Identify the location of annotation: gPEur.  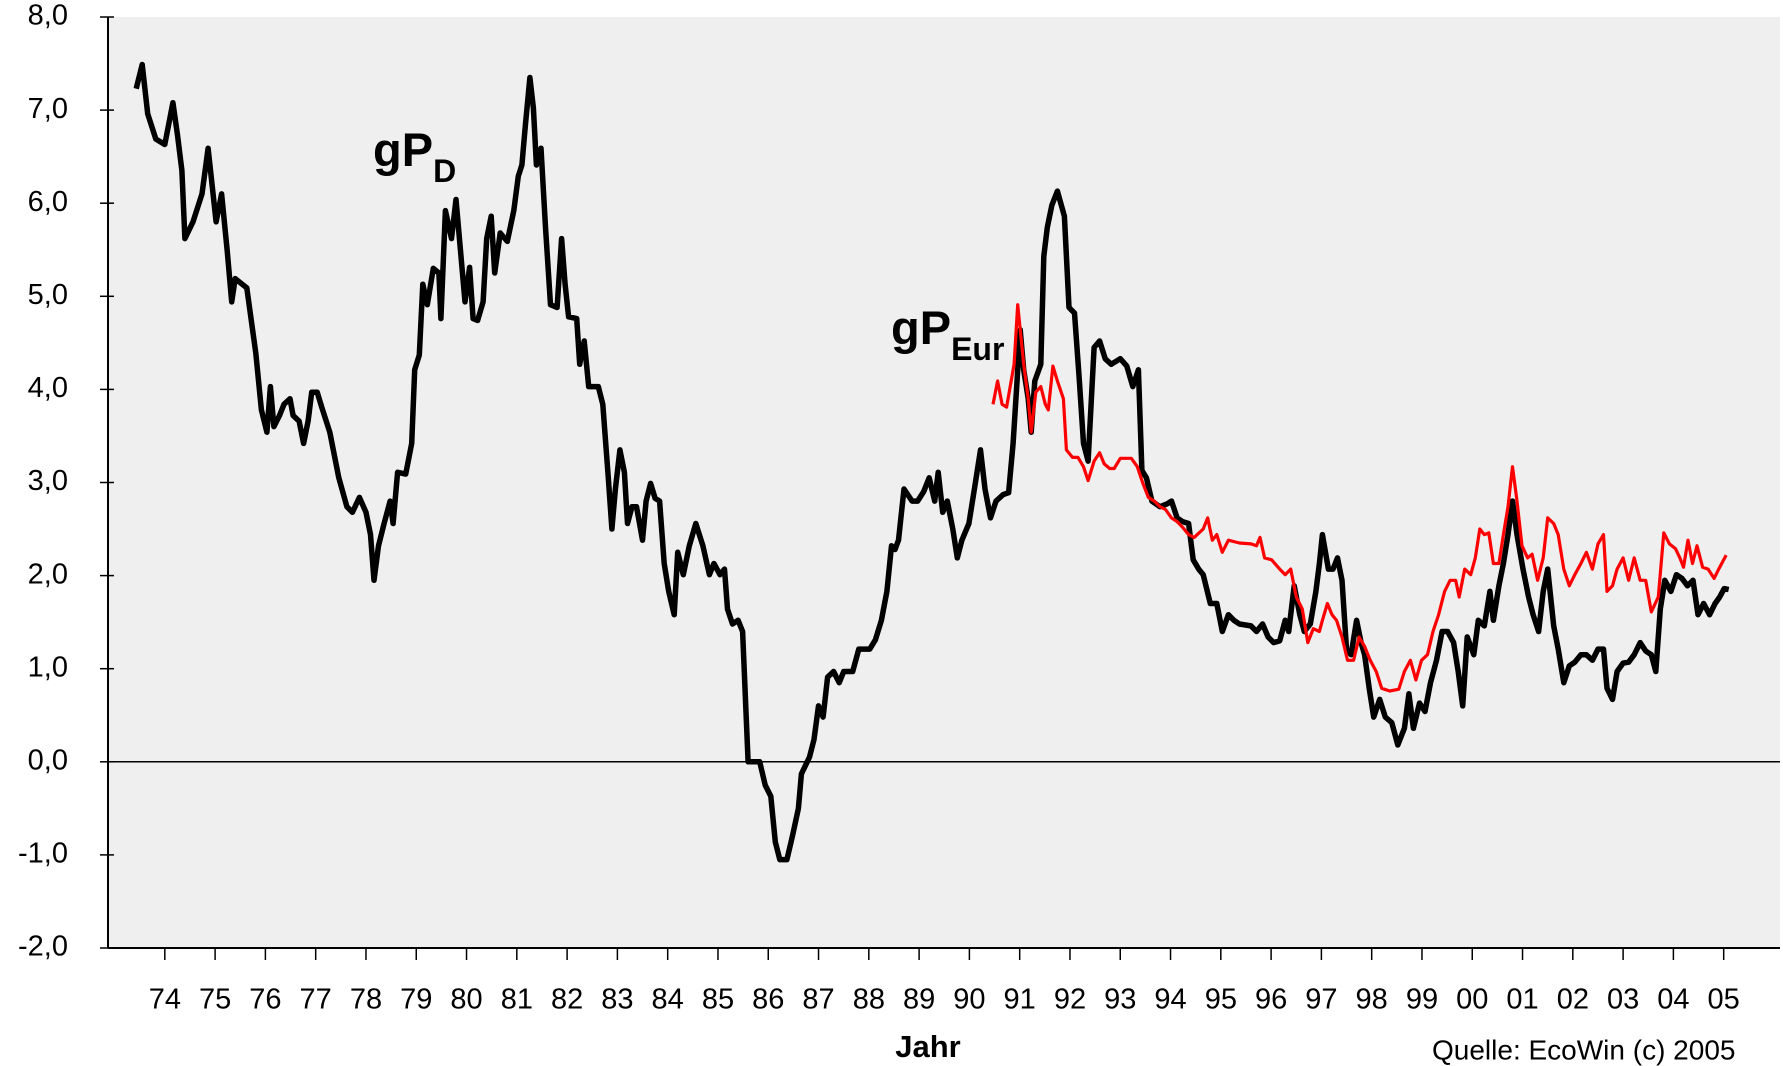
(947, 334).